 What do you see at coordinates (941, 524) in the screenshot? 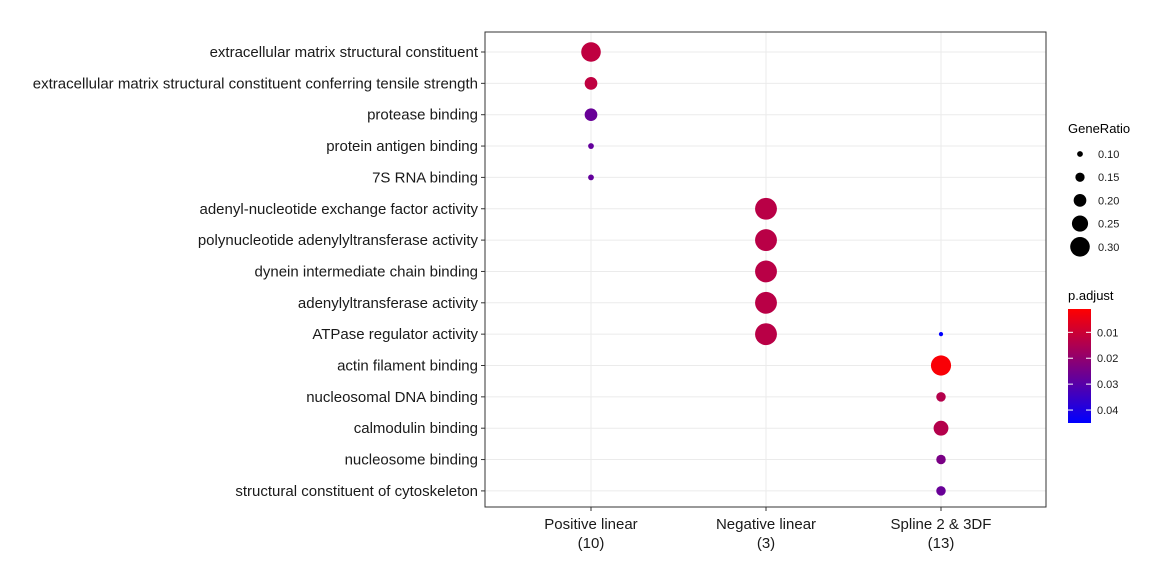
I see `x-tick-label: Spline 2 & 3DF` at bounding box center [941, 524].